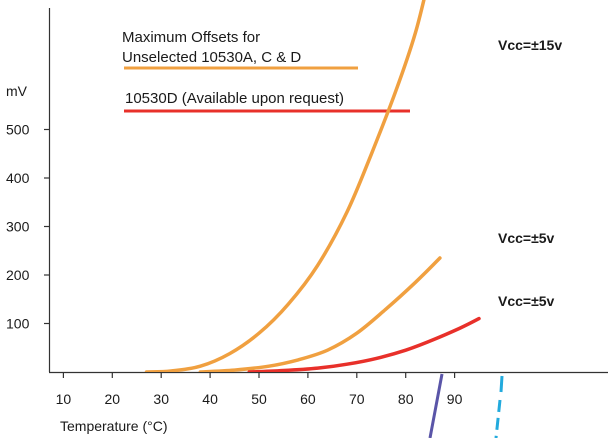 The width and height of the screenshot is (608, 438). What do you see at coordinates (17, 91) in the screenshot?
I see `y-axis-label: mV` at bounding box center [17, 91].